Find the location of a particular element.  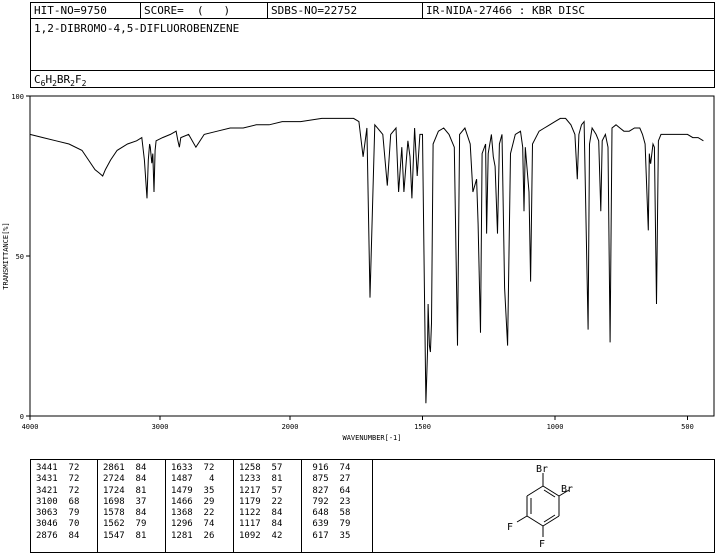

peak-entry: 1122 84 is located at coordinates (260, 513).